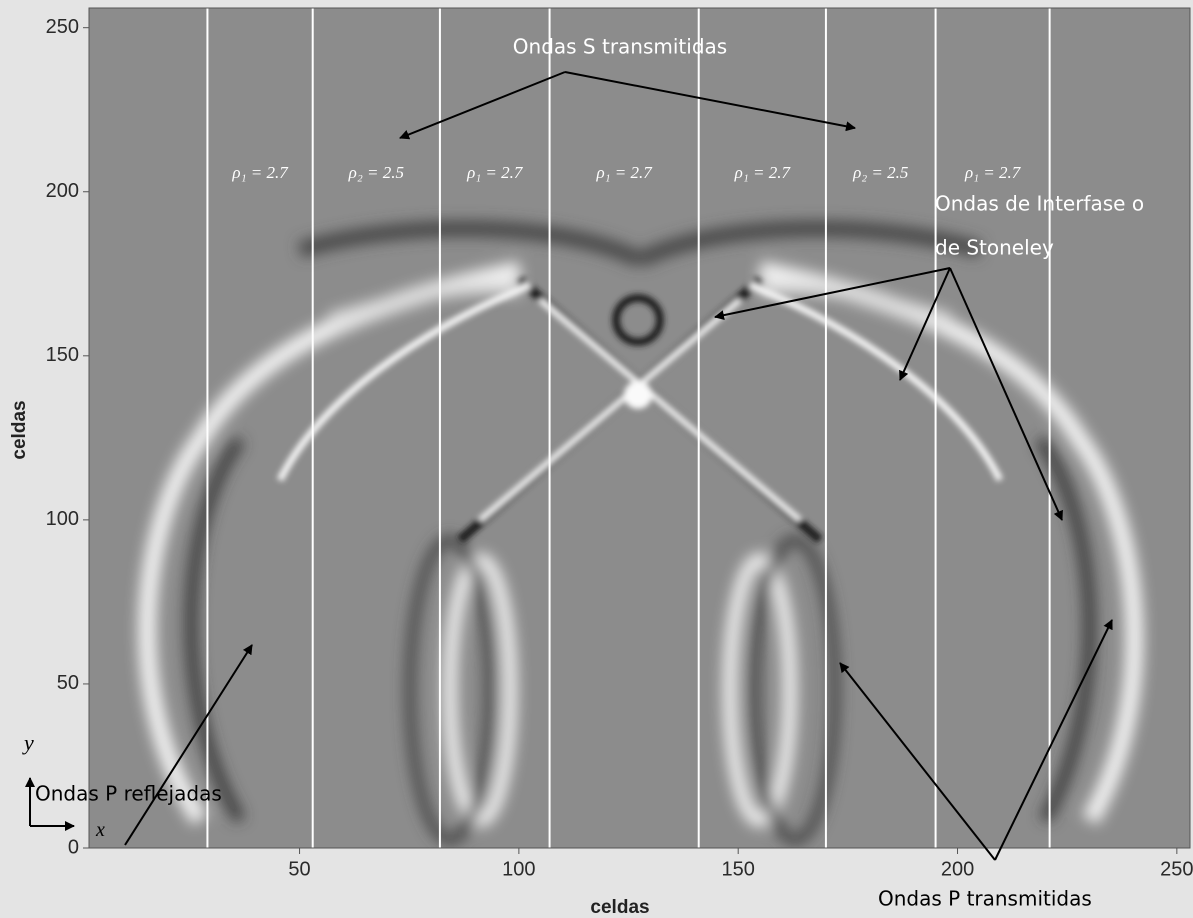 The width and height of the screenshot is (1193, 918). I want to click on annotation: Ondas P reflejadas, so click(128, 794).